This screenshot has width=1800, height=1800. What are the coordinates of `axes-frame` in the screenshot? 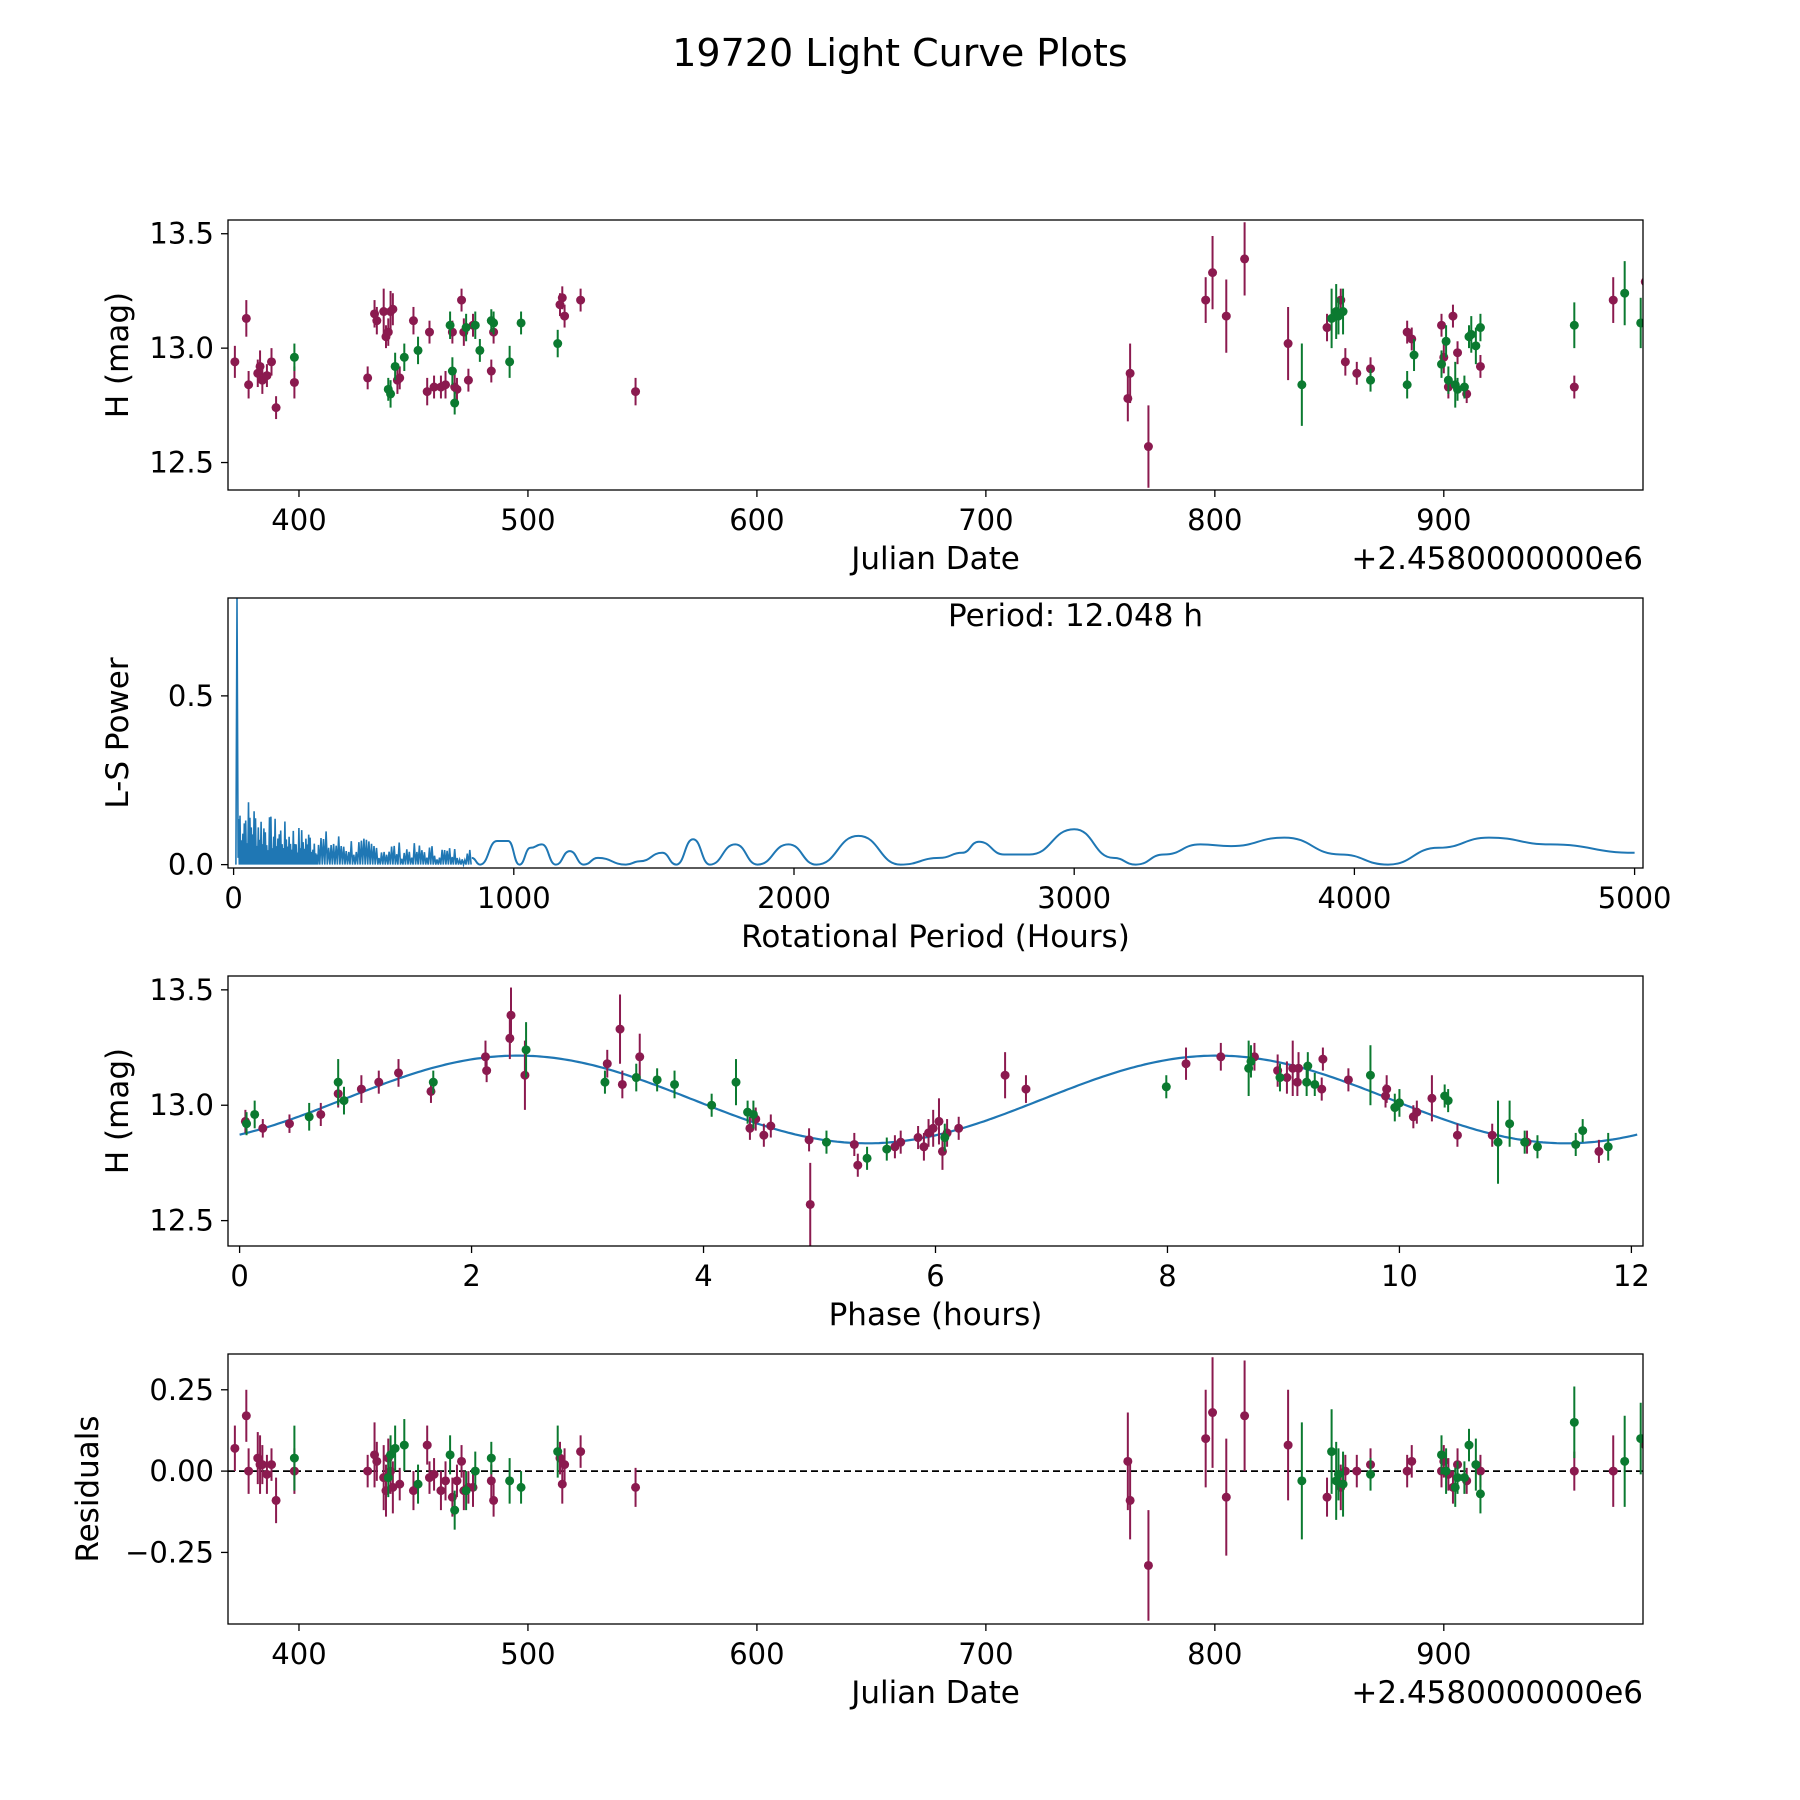 It's located at (935, 733).